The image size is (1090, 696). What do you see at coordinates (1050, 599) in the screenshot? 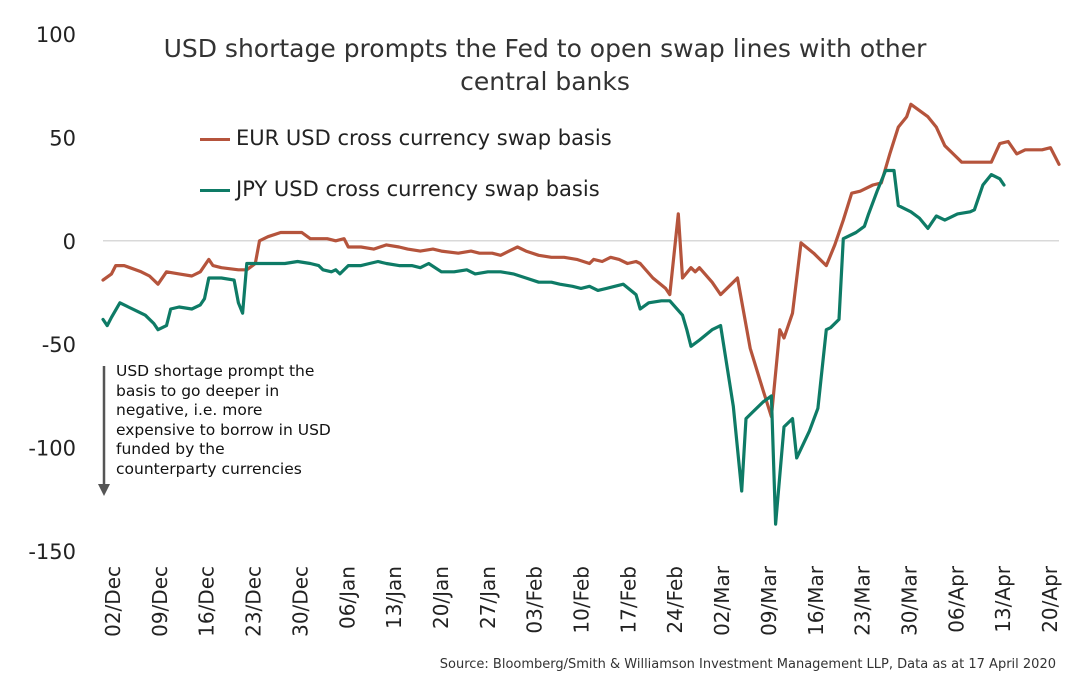
I see `x-tick-label: 20/Apr` at bounding box center [1050, 599].